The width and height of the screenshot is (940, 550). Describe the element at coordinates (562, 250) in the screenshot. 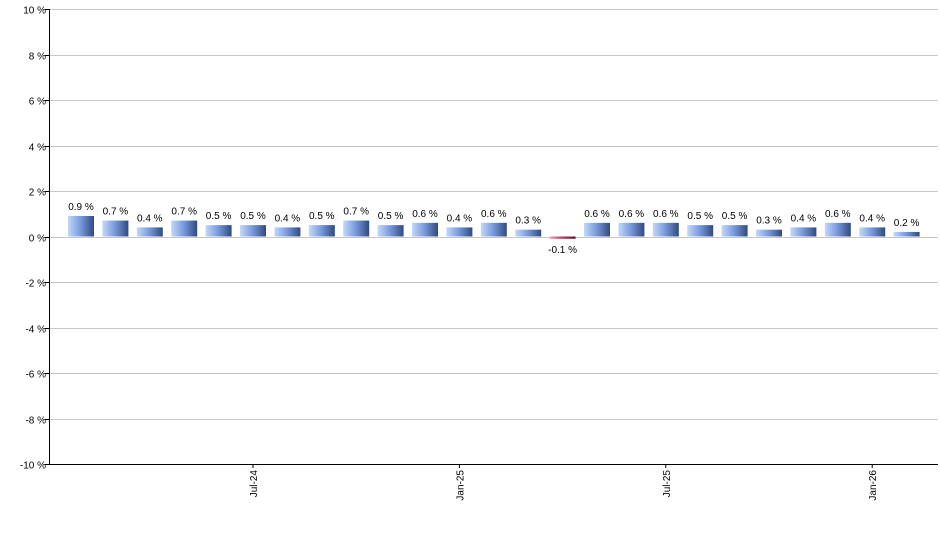

I see `data-label: -0.1 %` at that location.